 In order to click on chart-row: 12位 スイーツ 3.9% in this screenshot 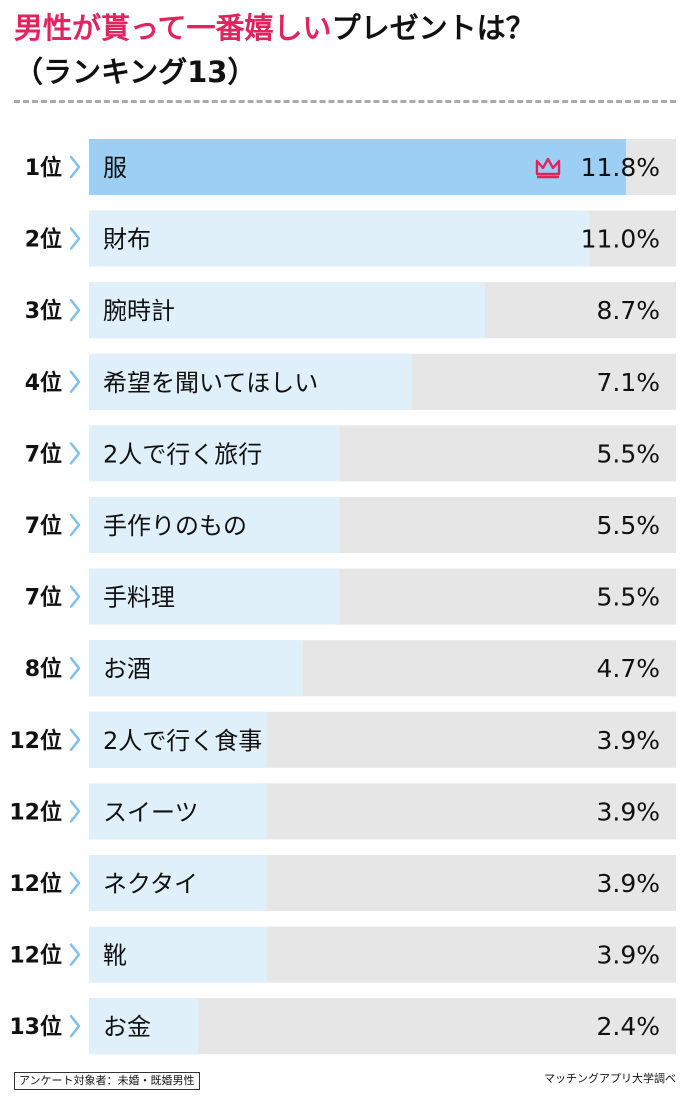, I will do `click(342, 811)`.